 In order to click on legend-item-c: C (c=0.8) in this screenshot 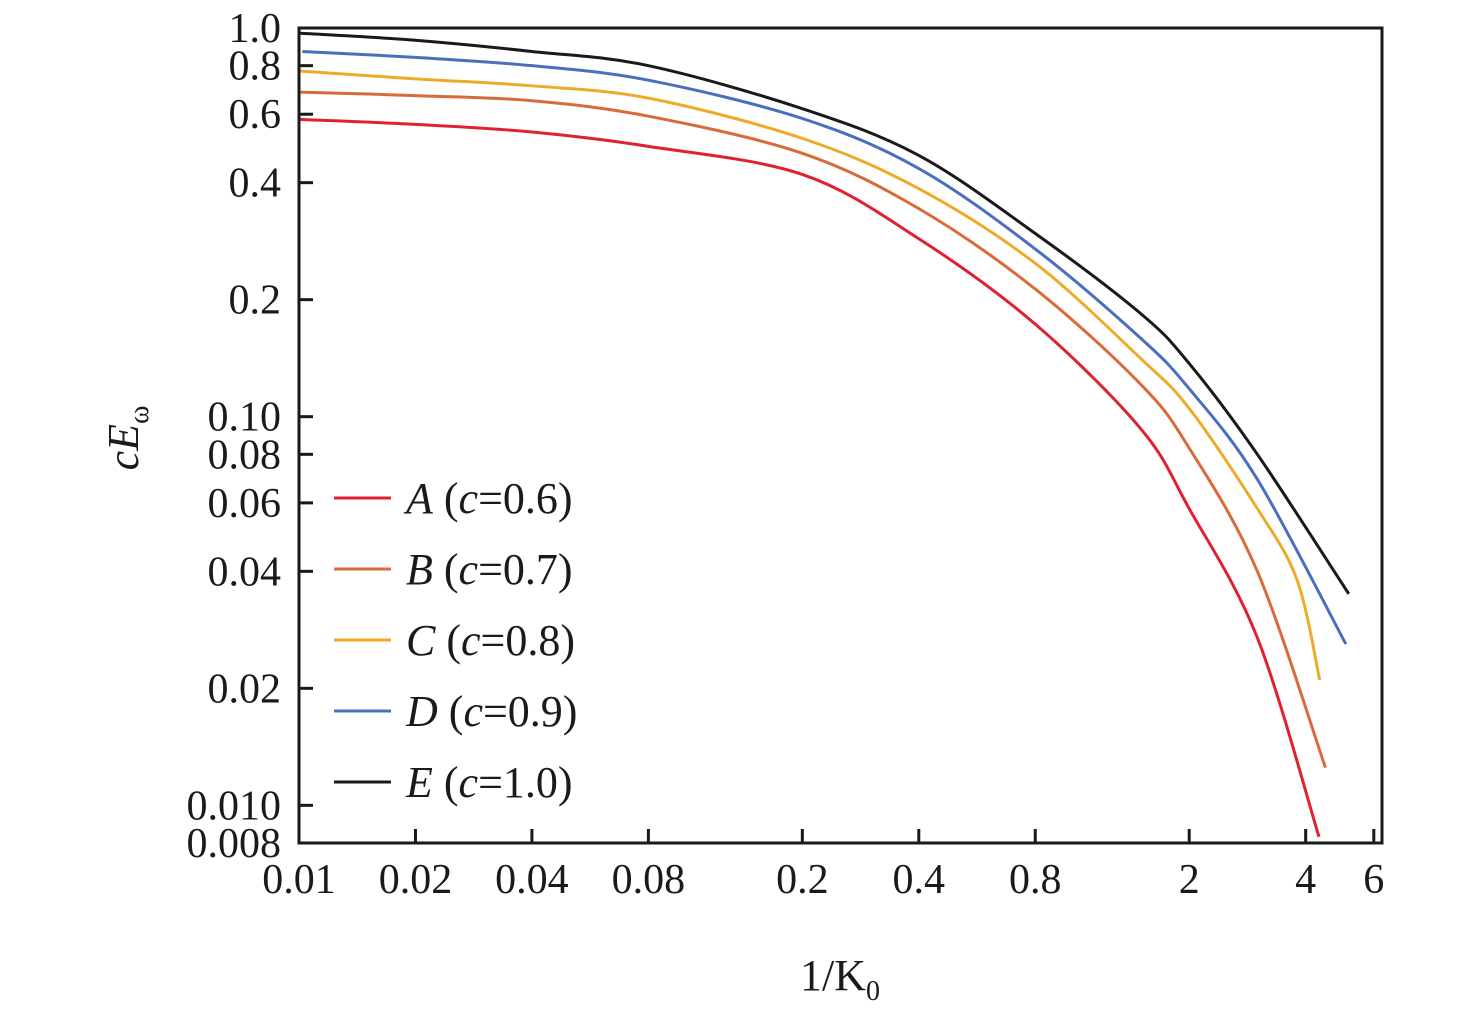, I will do `click(454, 640)`.